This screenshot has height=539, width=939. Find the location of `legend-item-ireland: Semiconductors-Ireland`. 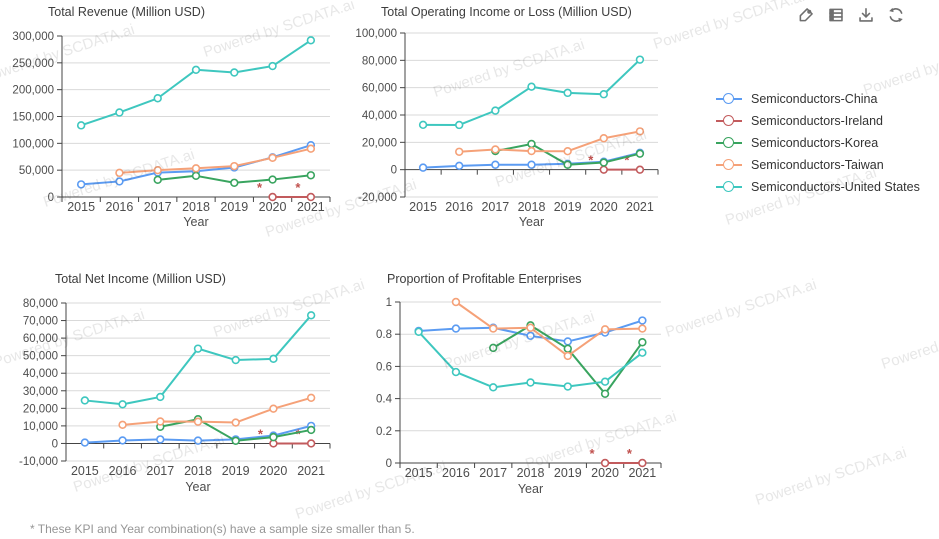

legend-item-ireland: Semiconductors-Ireland is located at coordinates (818, 121).